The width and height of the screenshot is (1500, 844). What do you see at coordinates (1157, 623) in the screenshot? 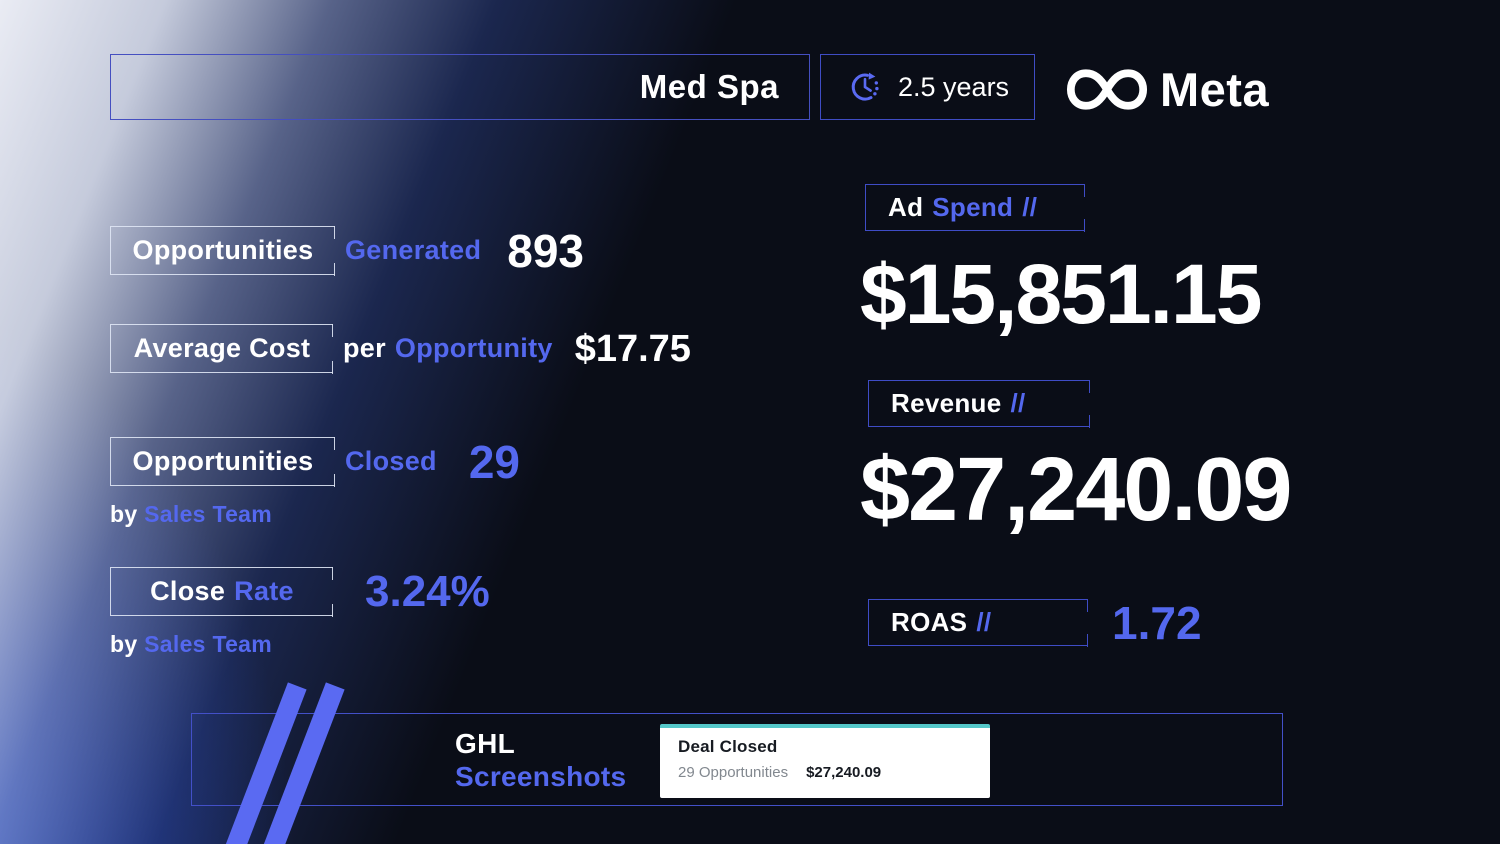
I see `roas-value: 1.72` at bounding box center [1157, 623].